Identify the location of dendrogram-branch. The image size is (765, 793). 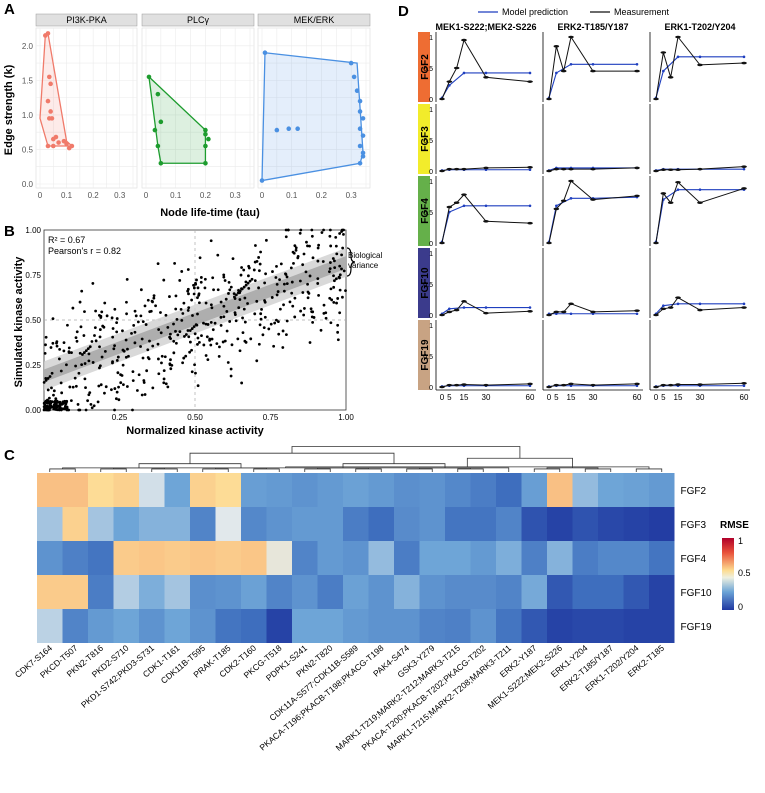
(164, 470).